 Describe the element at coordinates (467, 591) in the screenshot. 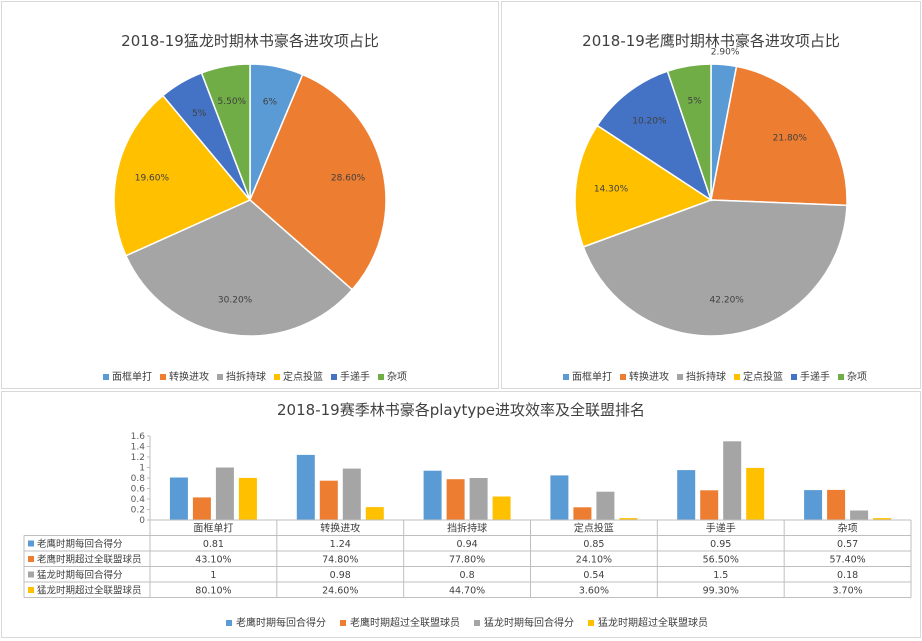

I see `table-cell: 44.70%` at that location.